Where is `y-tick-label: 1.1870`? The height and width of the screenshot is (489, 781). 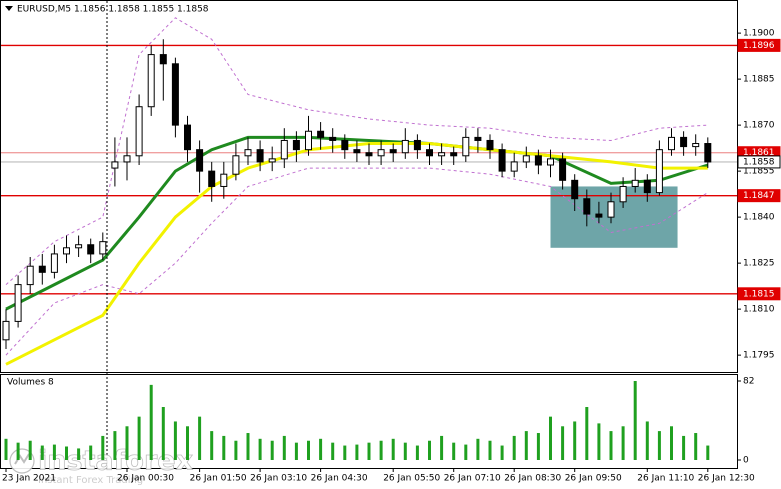
y-tick-label: 1.1870 is located at coordinates (759, 126).